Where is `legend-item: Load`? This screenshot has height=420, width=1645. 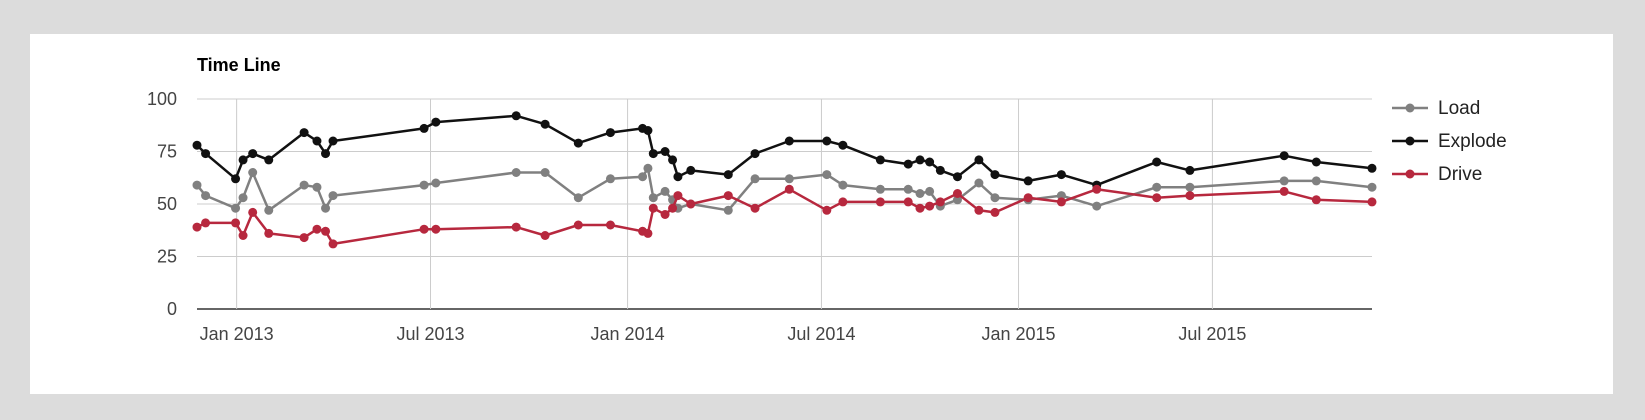 legend-item: Load is located at coordinates (1436, 108).